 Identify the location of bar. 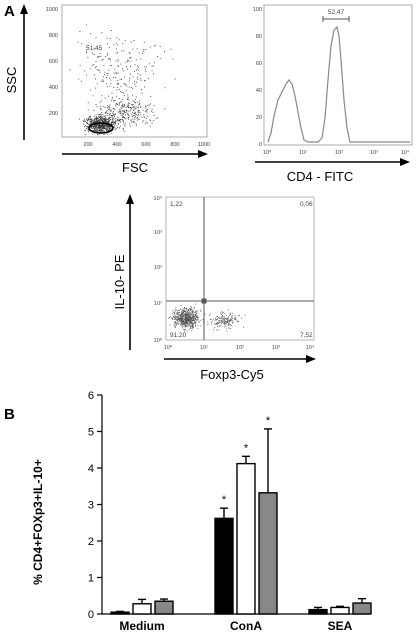
(224, 566).